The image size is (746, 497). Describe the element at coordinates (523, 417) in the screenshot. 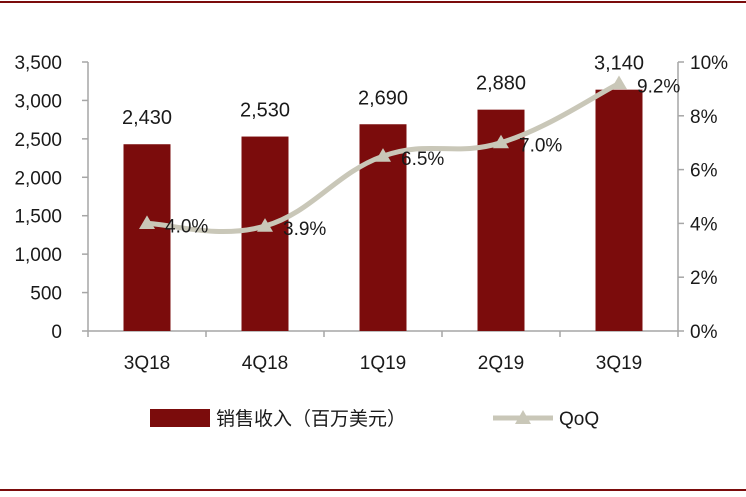

I see `legend-marker-line` at that location.